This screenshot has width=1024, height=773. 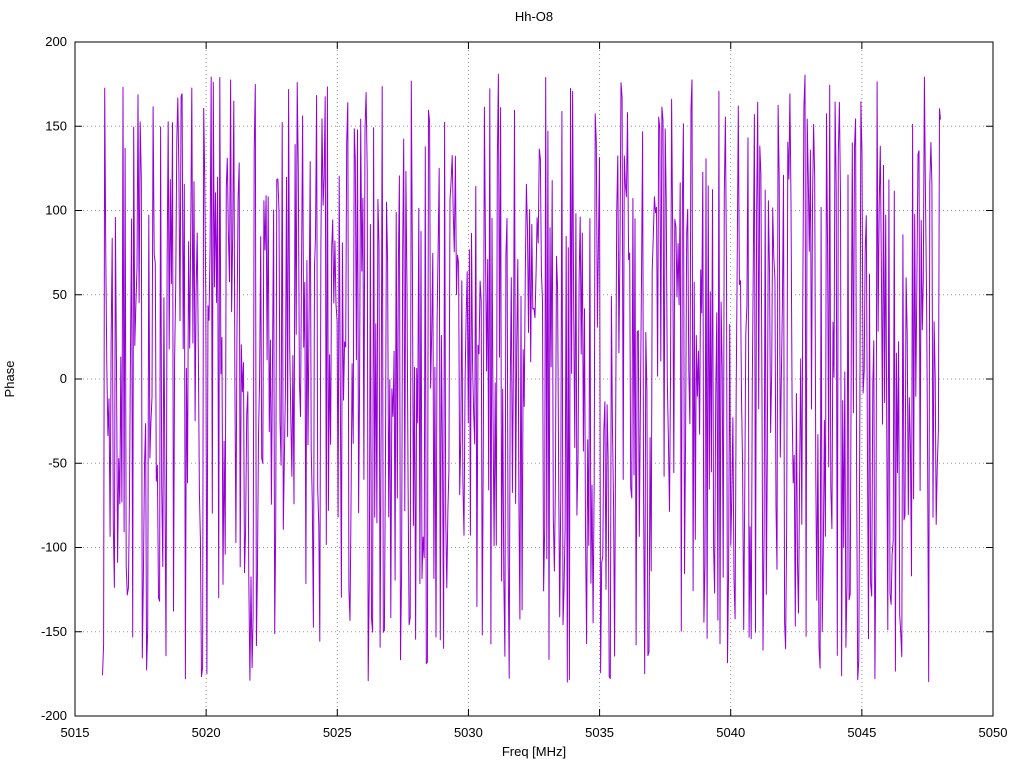 What do you see at coordinates (75, 732) in the screenshot?
I see `x-tick-label: 5015` at bounding box center [75, 732].